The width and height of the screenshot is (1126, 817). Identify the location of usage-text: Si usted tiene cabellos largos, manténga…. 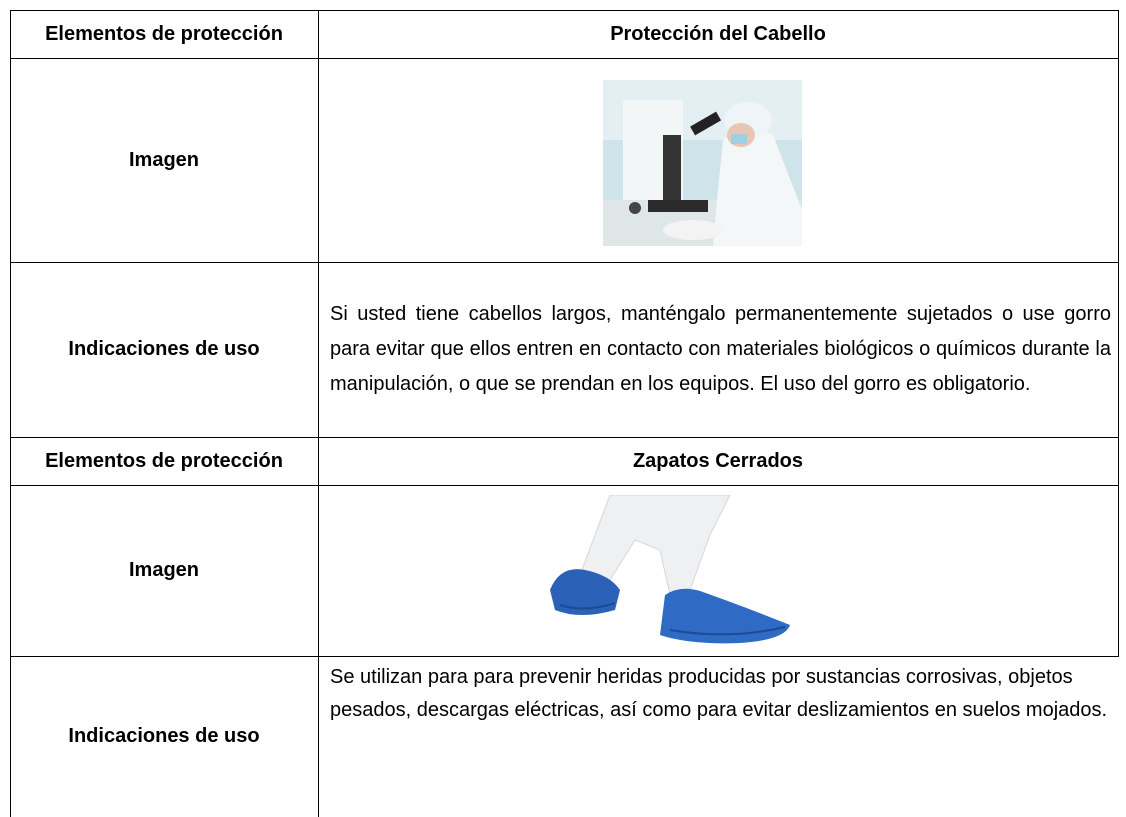
(720, 349).